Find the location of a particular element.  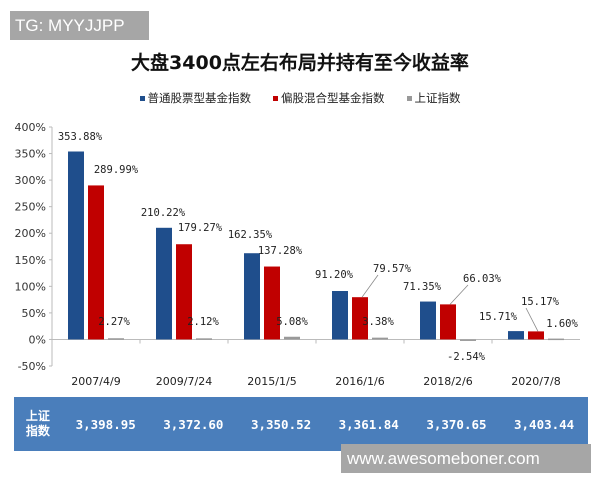

table-header: 上证 指数 is located at coordinates (38, 424).